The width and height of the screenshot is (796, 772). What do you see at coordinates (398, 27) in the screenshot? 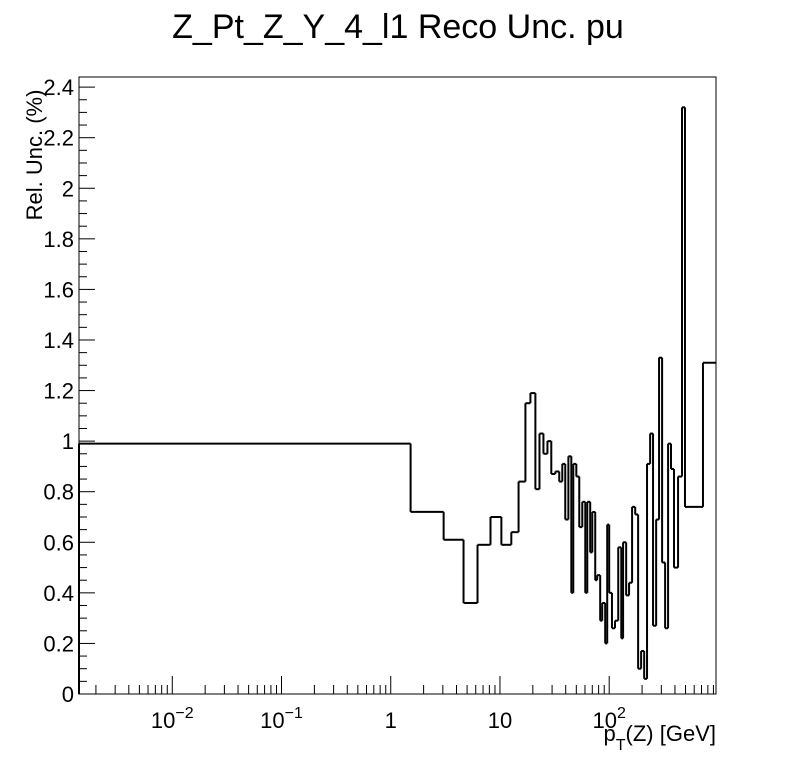
I see `chart-title: Z_Pt_Z_Y_4_l1 Reco Unc. pu` at bounding box center [398, 27].